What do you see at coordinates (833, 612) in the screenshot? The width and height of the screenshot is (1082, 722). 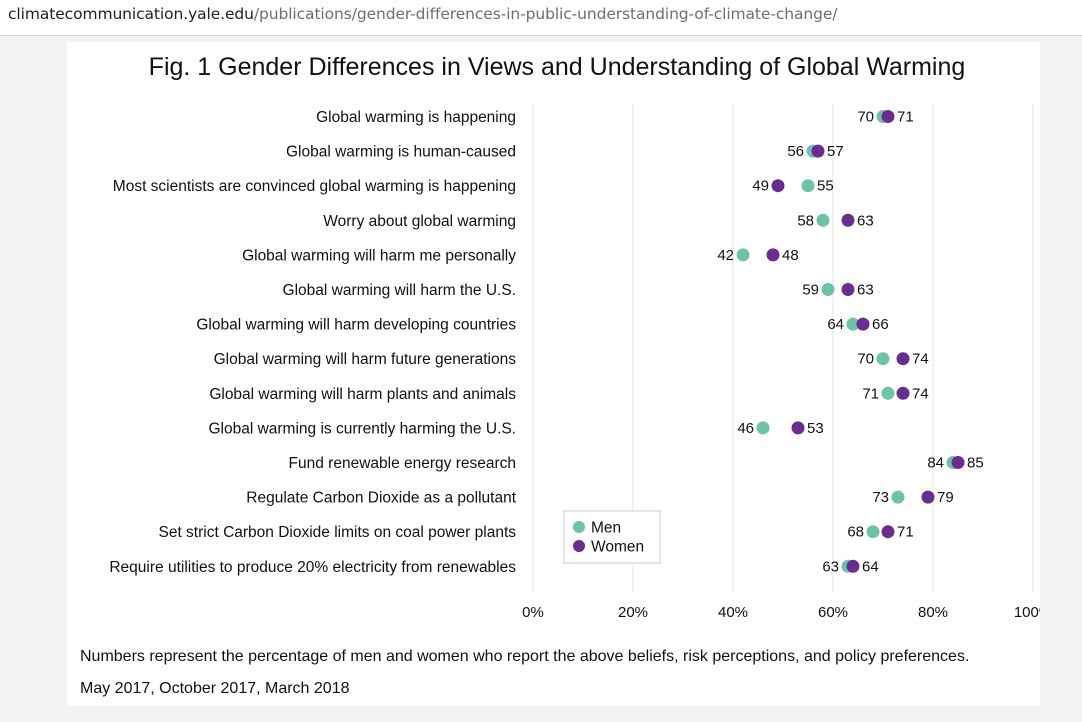 I see `x-tick-label-60: 60%` at bounding box center [833, 612].